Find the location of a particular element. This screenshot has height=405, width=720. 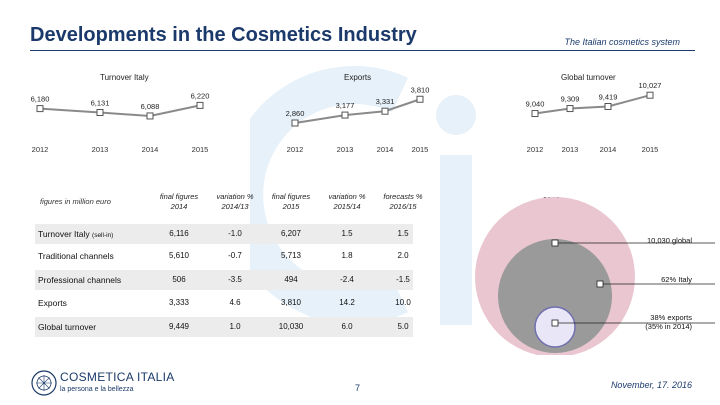

table-cell: -2.4 is located at coordinates (347, 279).